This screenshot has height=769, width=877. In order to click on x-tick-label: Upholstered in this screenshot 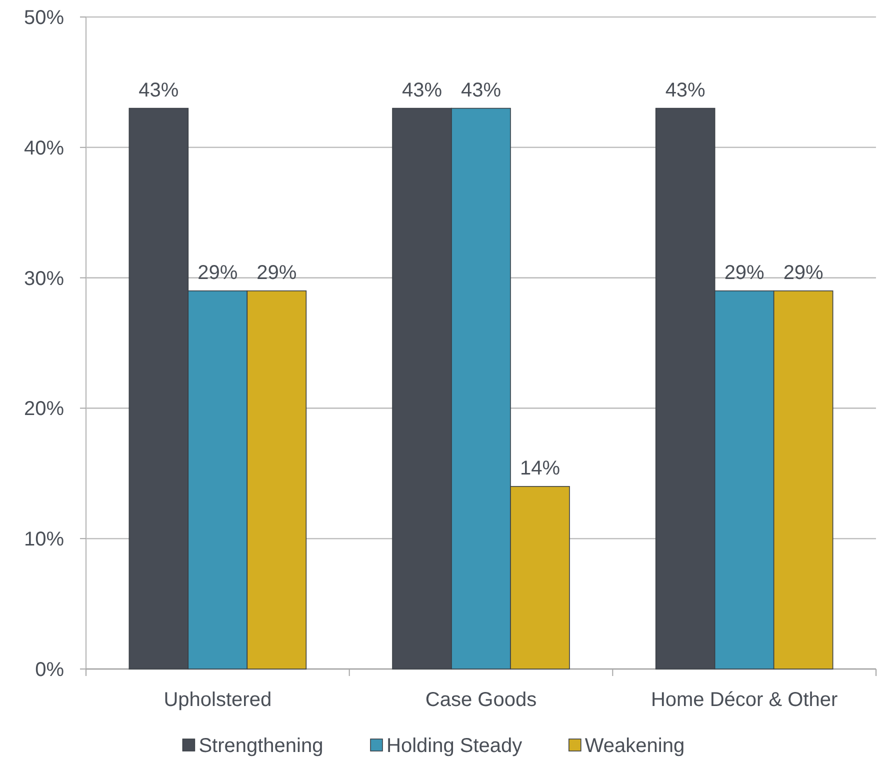, I will do `click(218, 700)`.